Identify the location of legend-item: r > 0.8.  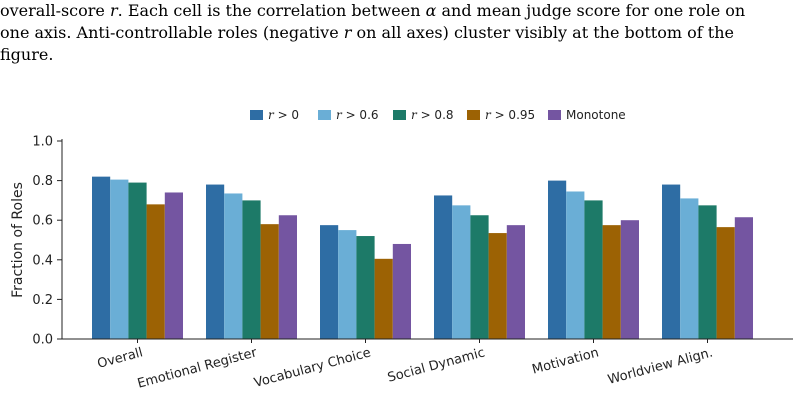
(423, 115).